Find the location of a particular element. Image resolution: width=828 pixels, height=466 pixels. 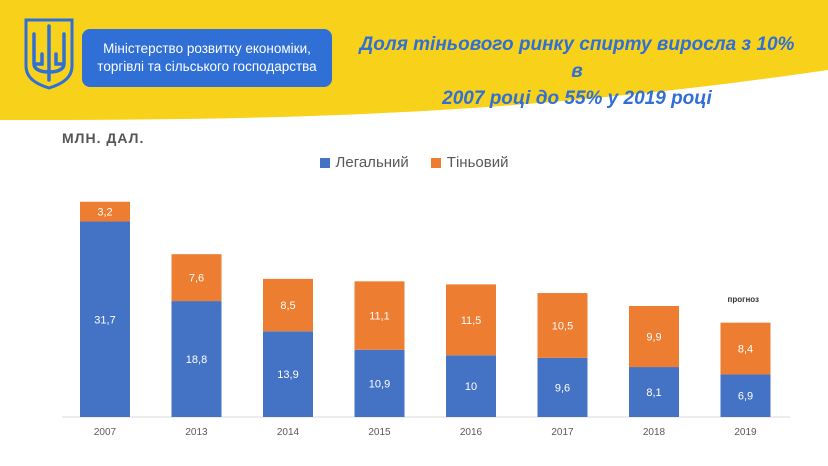

data-label-legal-2016: 10 is located at coordinates (471, 387).